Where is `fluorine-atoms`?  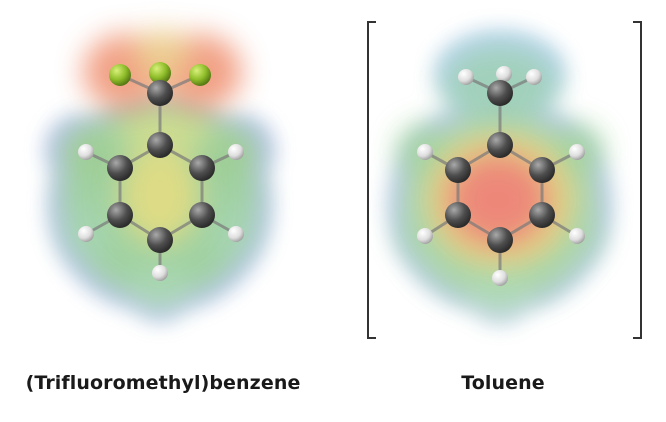
fluorine-atoms is located at coordinates (160, 74).